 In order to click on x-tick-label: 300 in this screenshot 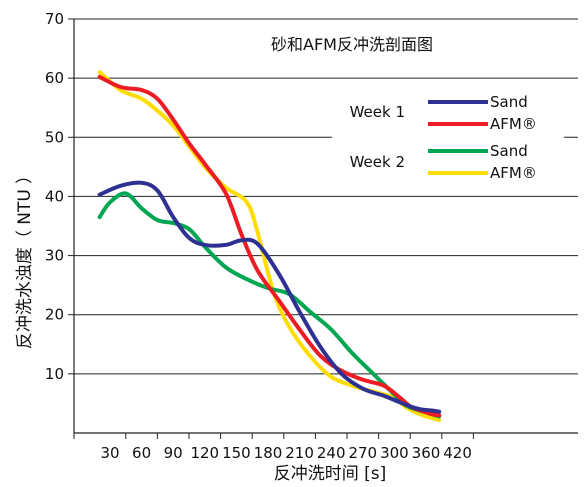, I will do `click(394, 453)`.